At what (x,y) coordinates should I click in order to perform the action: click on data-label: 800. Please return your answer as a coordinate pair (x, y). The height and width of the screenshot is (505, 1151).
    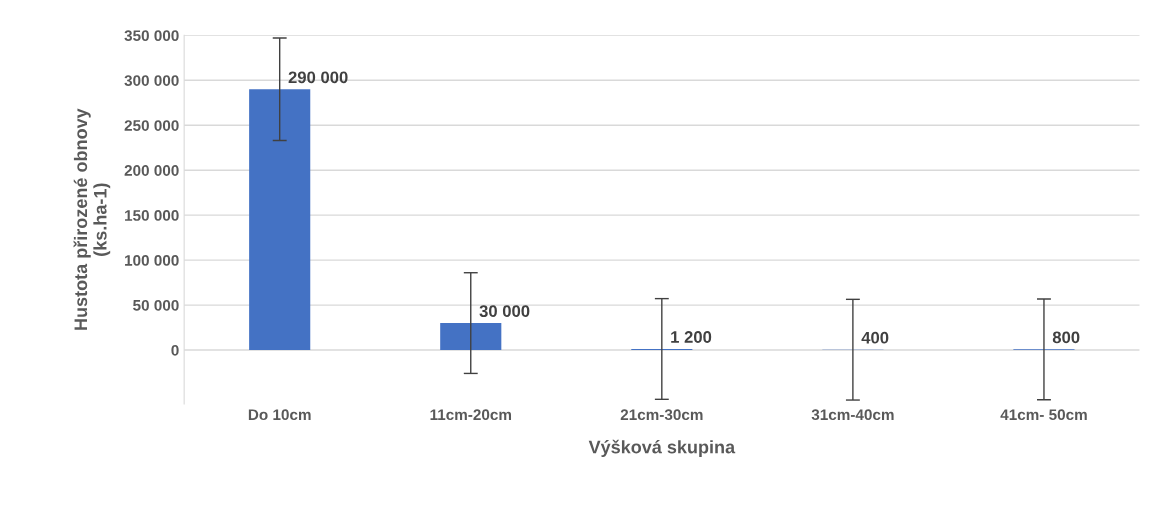
    Looking at the image, I should click on (1066, 337).